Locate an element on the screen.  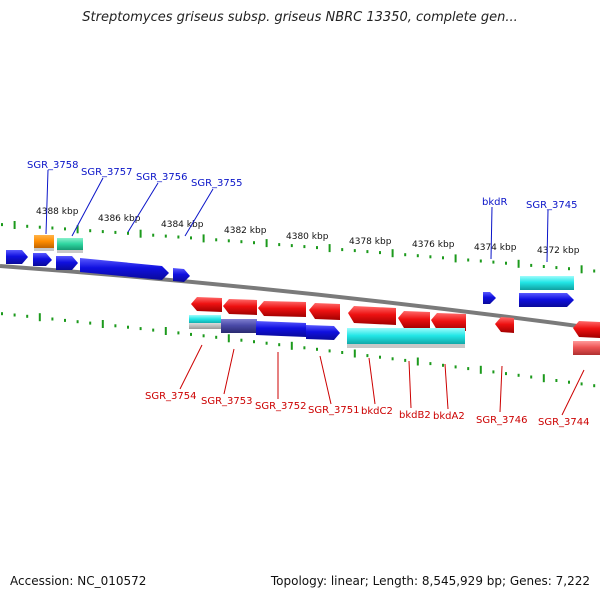
scale-label: 4386 kbp is located at coordinates (119, 219).